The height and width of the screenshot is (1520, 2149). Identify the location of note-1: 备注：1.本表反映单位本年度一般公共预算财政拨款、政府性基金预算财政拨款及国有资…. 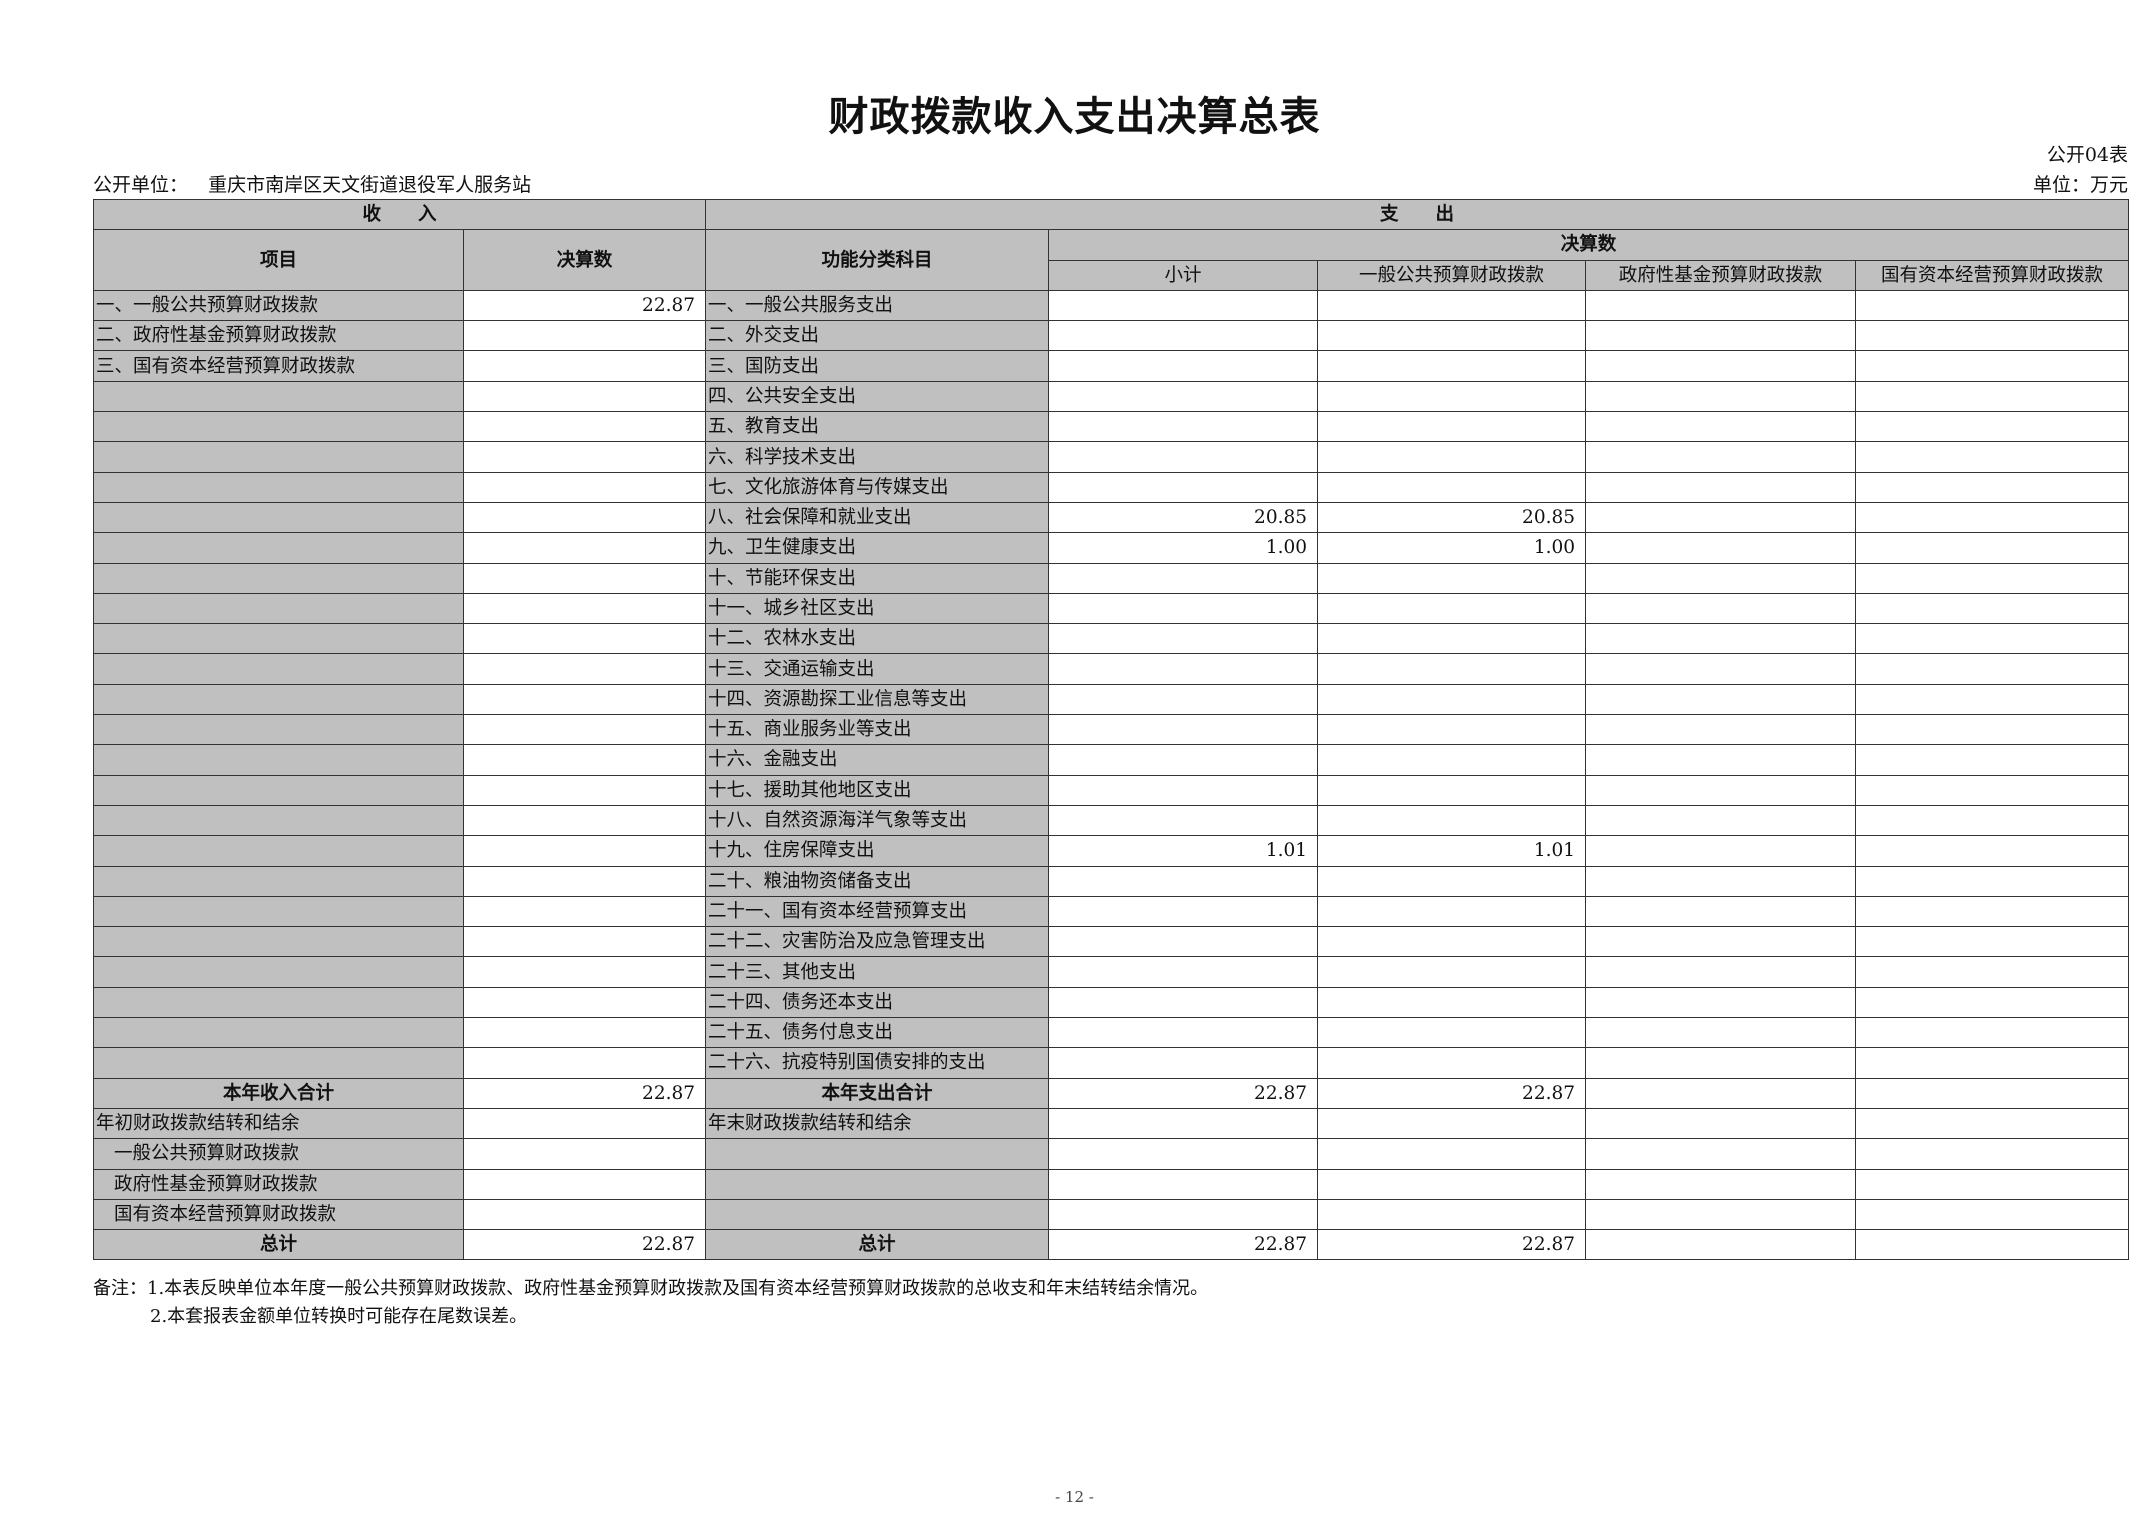
(651, 1288).